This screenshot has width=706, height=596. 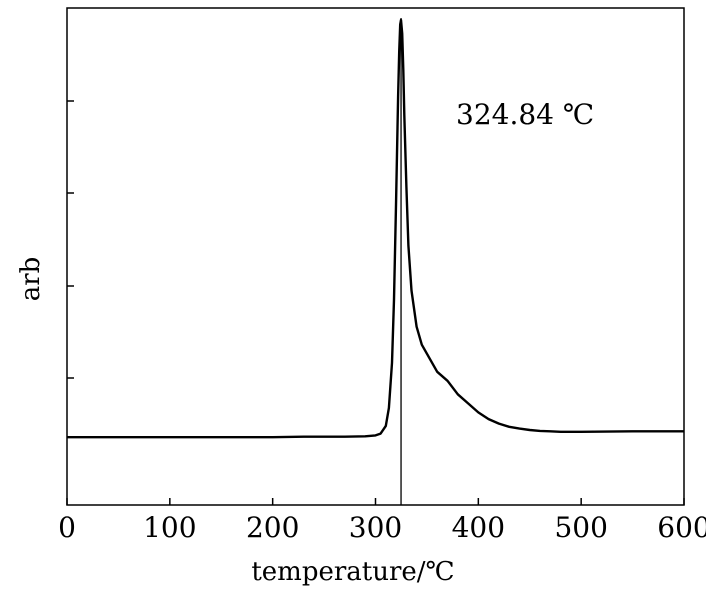 I want to click on x-tick-label: 300, so click(x=375, y=527).